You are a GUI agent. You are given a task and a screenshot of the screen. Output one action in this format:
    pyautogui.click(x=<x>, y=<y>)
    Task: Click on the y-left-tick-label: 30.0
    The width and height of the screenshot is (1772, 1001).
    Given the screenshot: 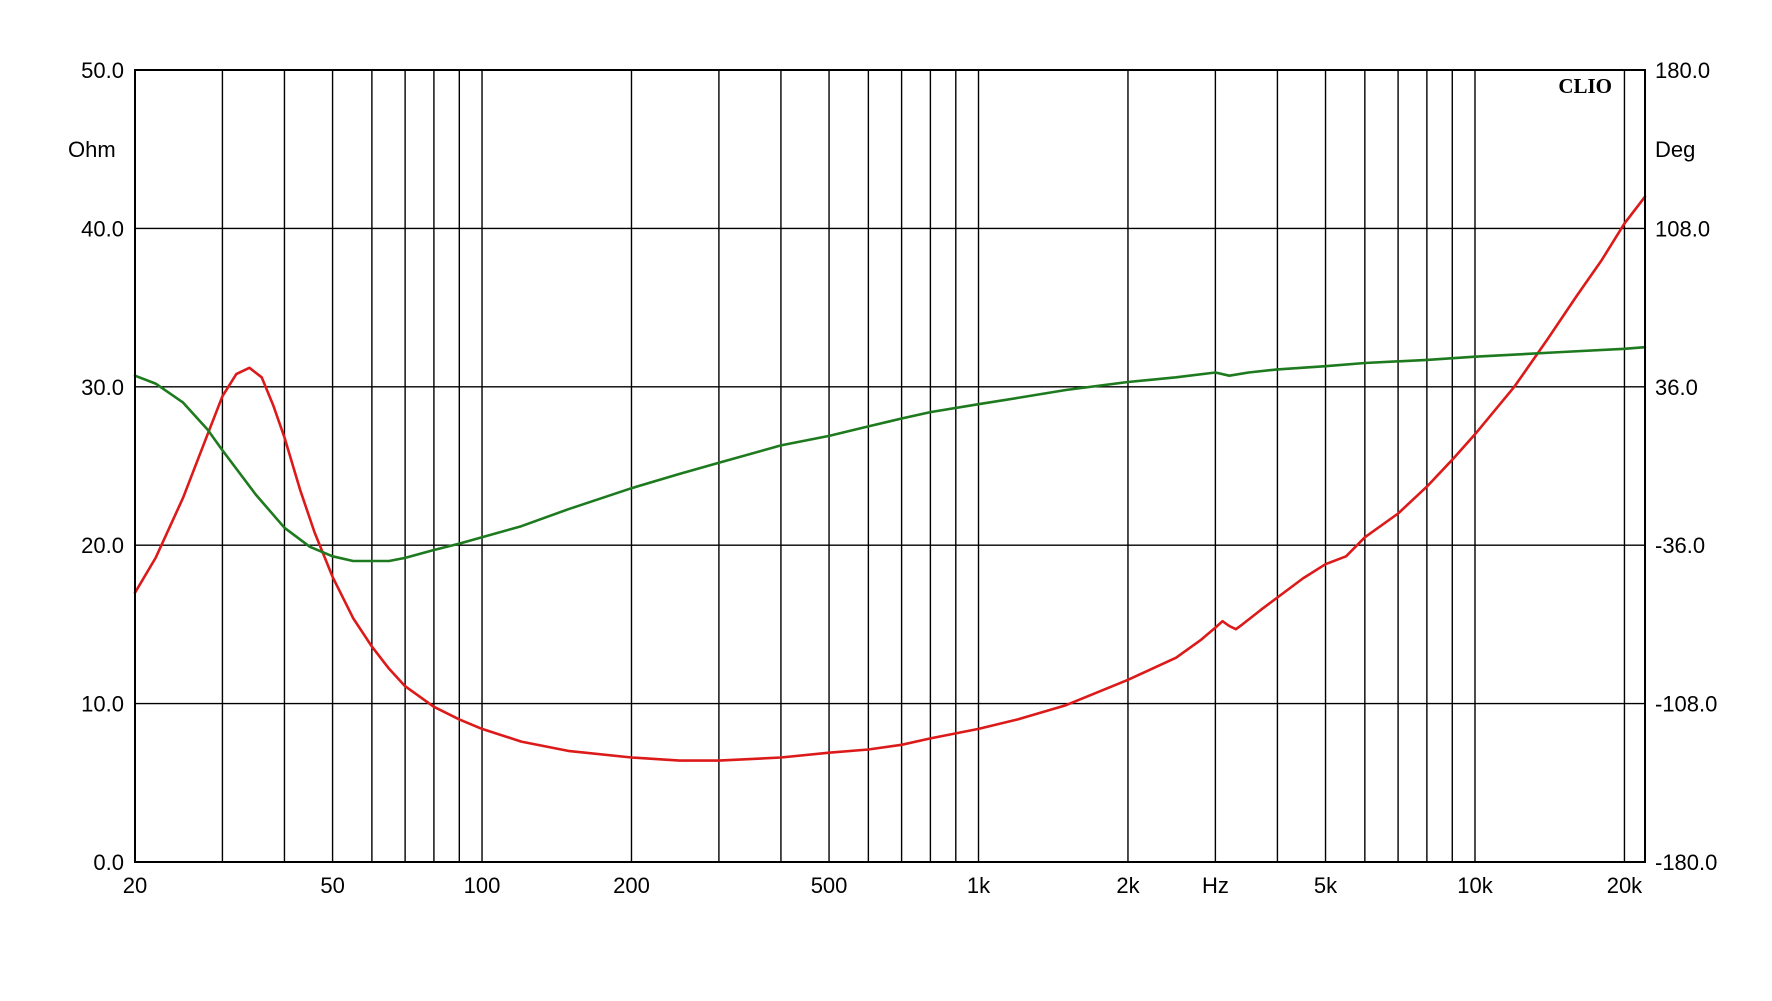 What is the action you would take?
    pyautogui.click(x=102, y=387)
    